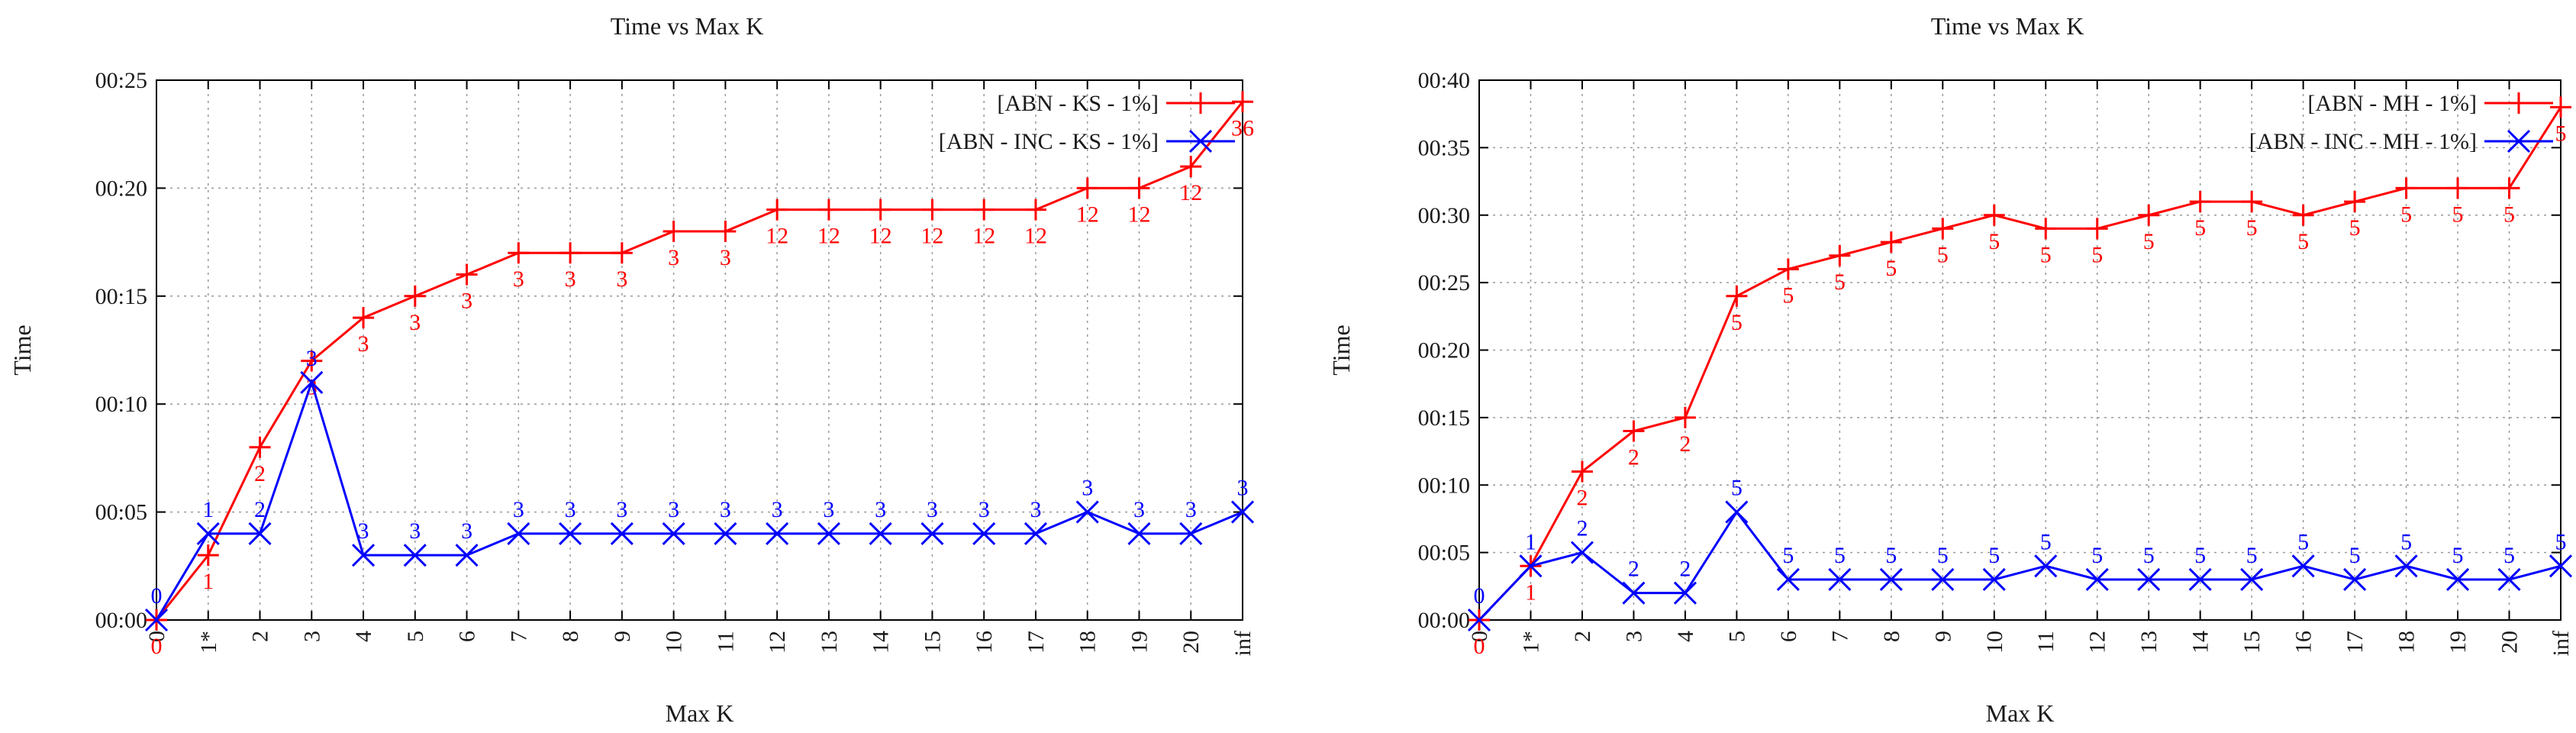 This screenshot has height=733, width=2576. What do you see at coordinates (2392, 103) in the screenshot?
I see `legend-label: [ABN - MH - 1%]` at bounding box center [2392, 103].